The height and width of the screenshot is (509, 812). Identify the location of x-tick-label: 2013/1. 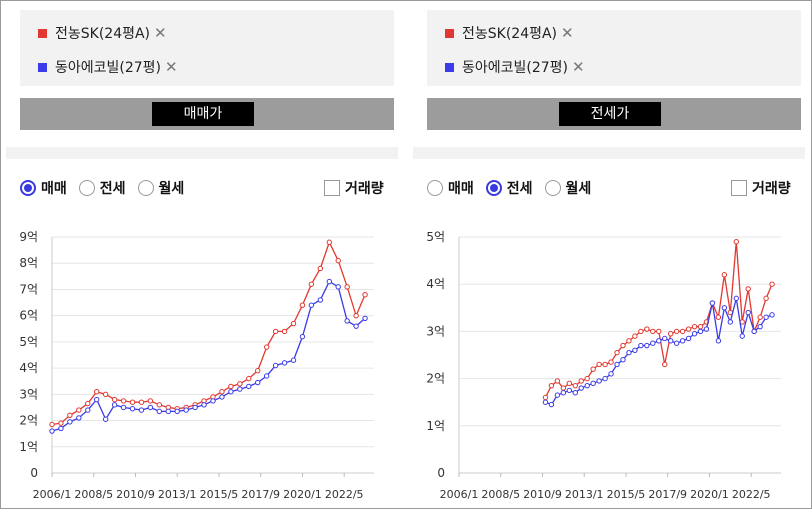
(177, 494).